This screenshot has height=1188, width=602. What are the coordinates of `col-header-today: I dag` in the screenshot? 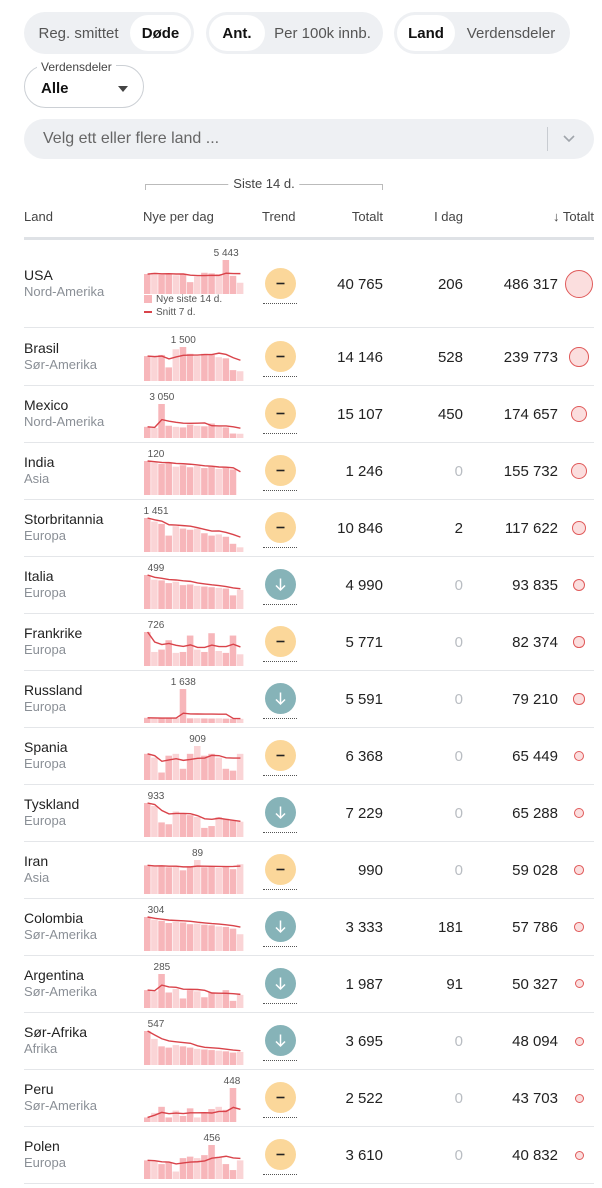 It's located at (448, 216).